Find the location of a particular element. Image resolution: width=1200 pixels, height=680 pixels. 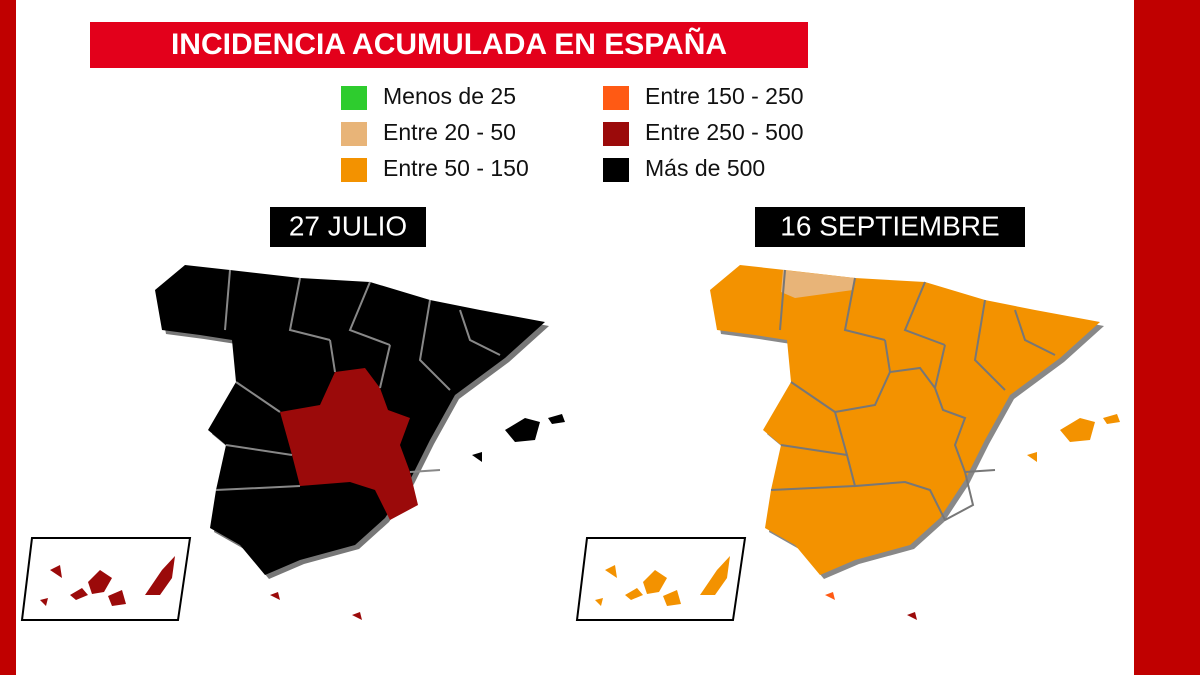

right-border is located at coordinates (1167, 337).